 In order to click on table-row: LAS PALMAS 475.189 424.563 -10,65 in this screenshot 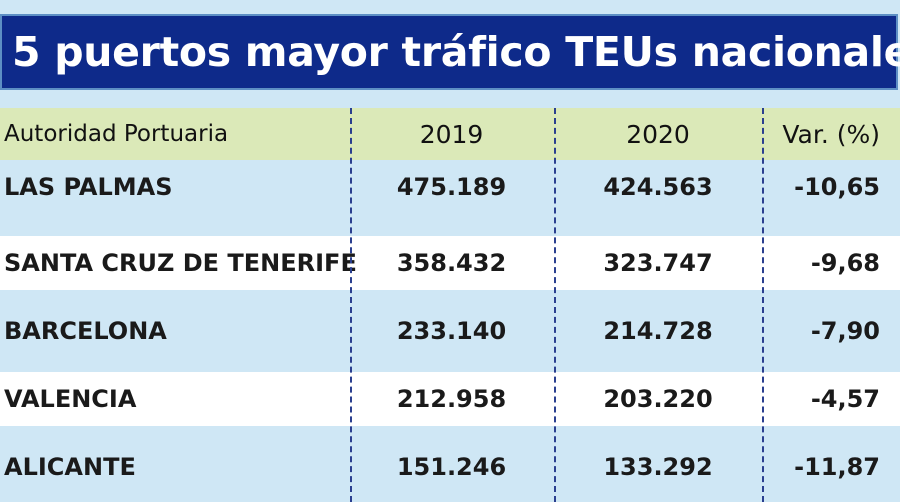, I will do `click(450, 187)`.